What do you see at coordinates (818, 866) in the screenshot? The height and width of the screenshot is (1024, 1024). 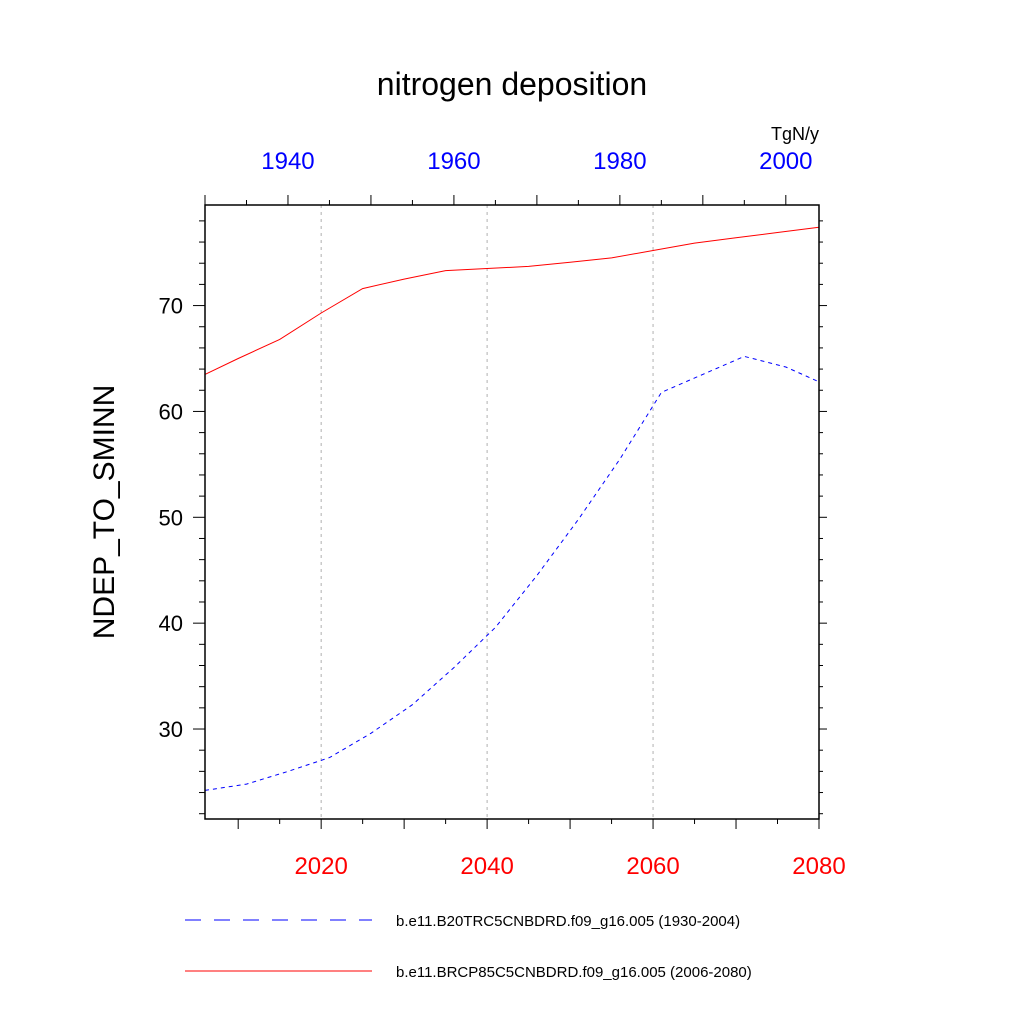 I see `x-bottom-tick-label: 2080` at bounding box center [818, 866].